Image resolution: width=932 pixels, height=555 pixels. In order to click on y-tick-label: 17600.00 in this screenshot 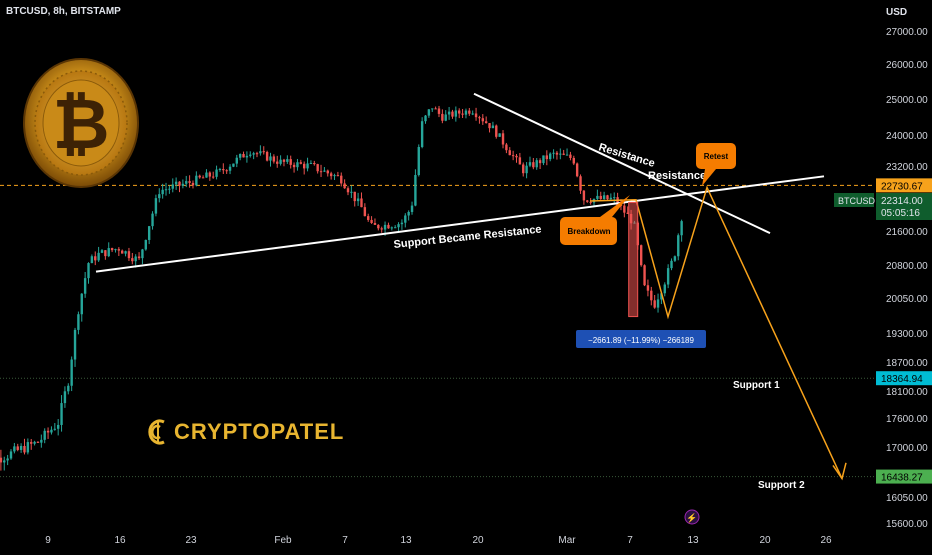, I will do `click(907, 419)`.